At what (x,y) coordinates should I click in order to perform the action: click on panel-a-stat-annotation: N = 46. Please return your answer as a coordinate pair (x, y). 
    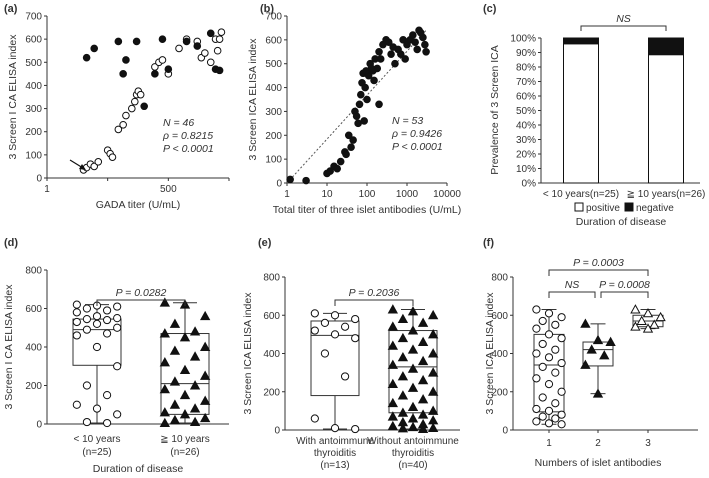
    Looking at the image, I should click on (178, 123).